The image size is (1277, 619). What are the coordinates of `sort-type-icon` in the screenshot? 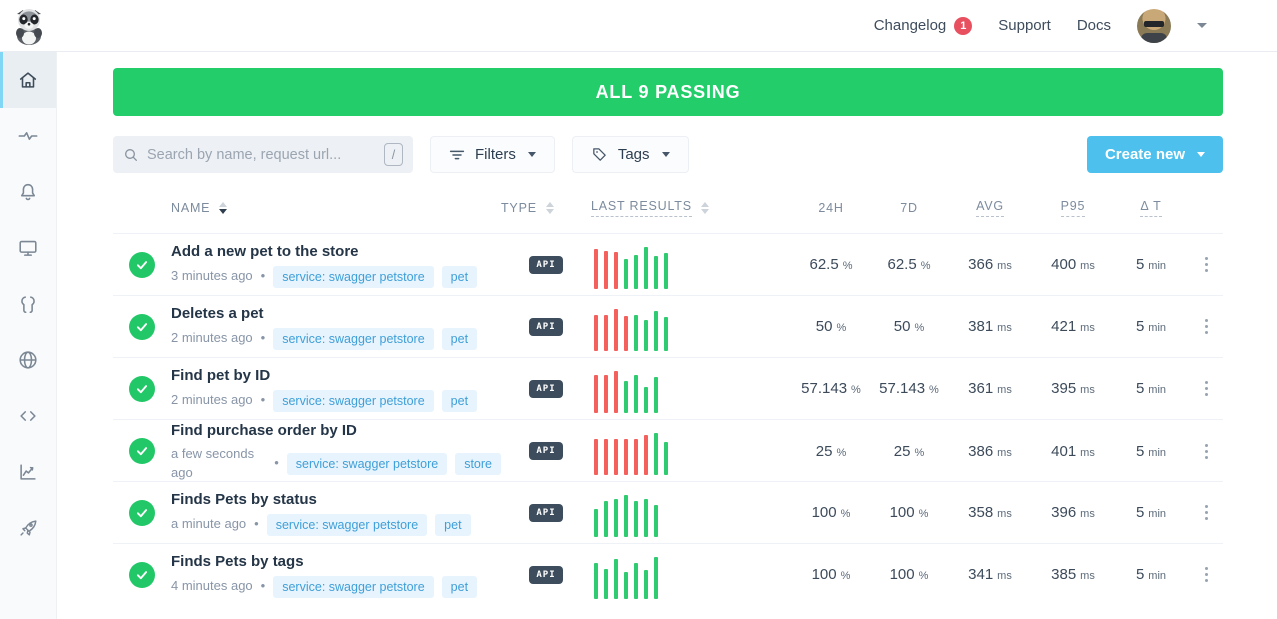 It's located at (549, 208).